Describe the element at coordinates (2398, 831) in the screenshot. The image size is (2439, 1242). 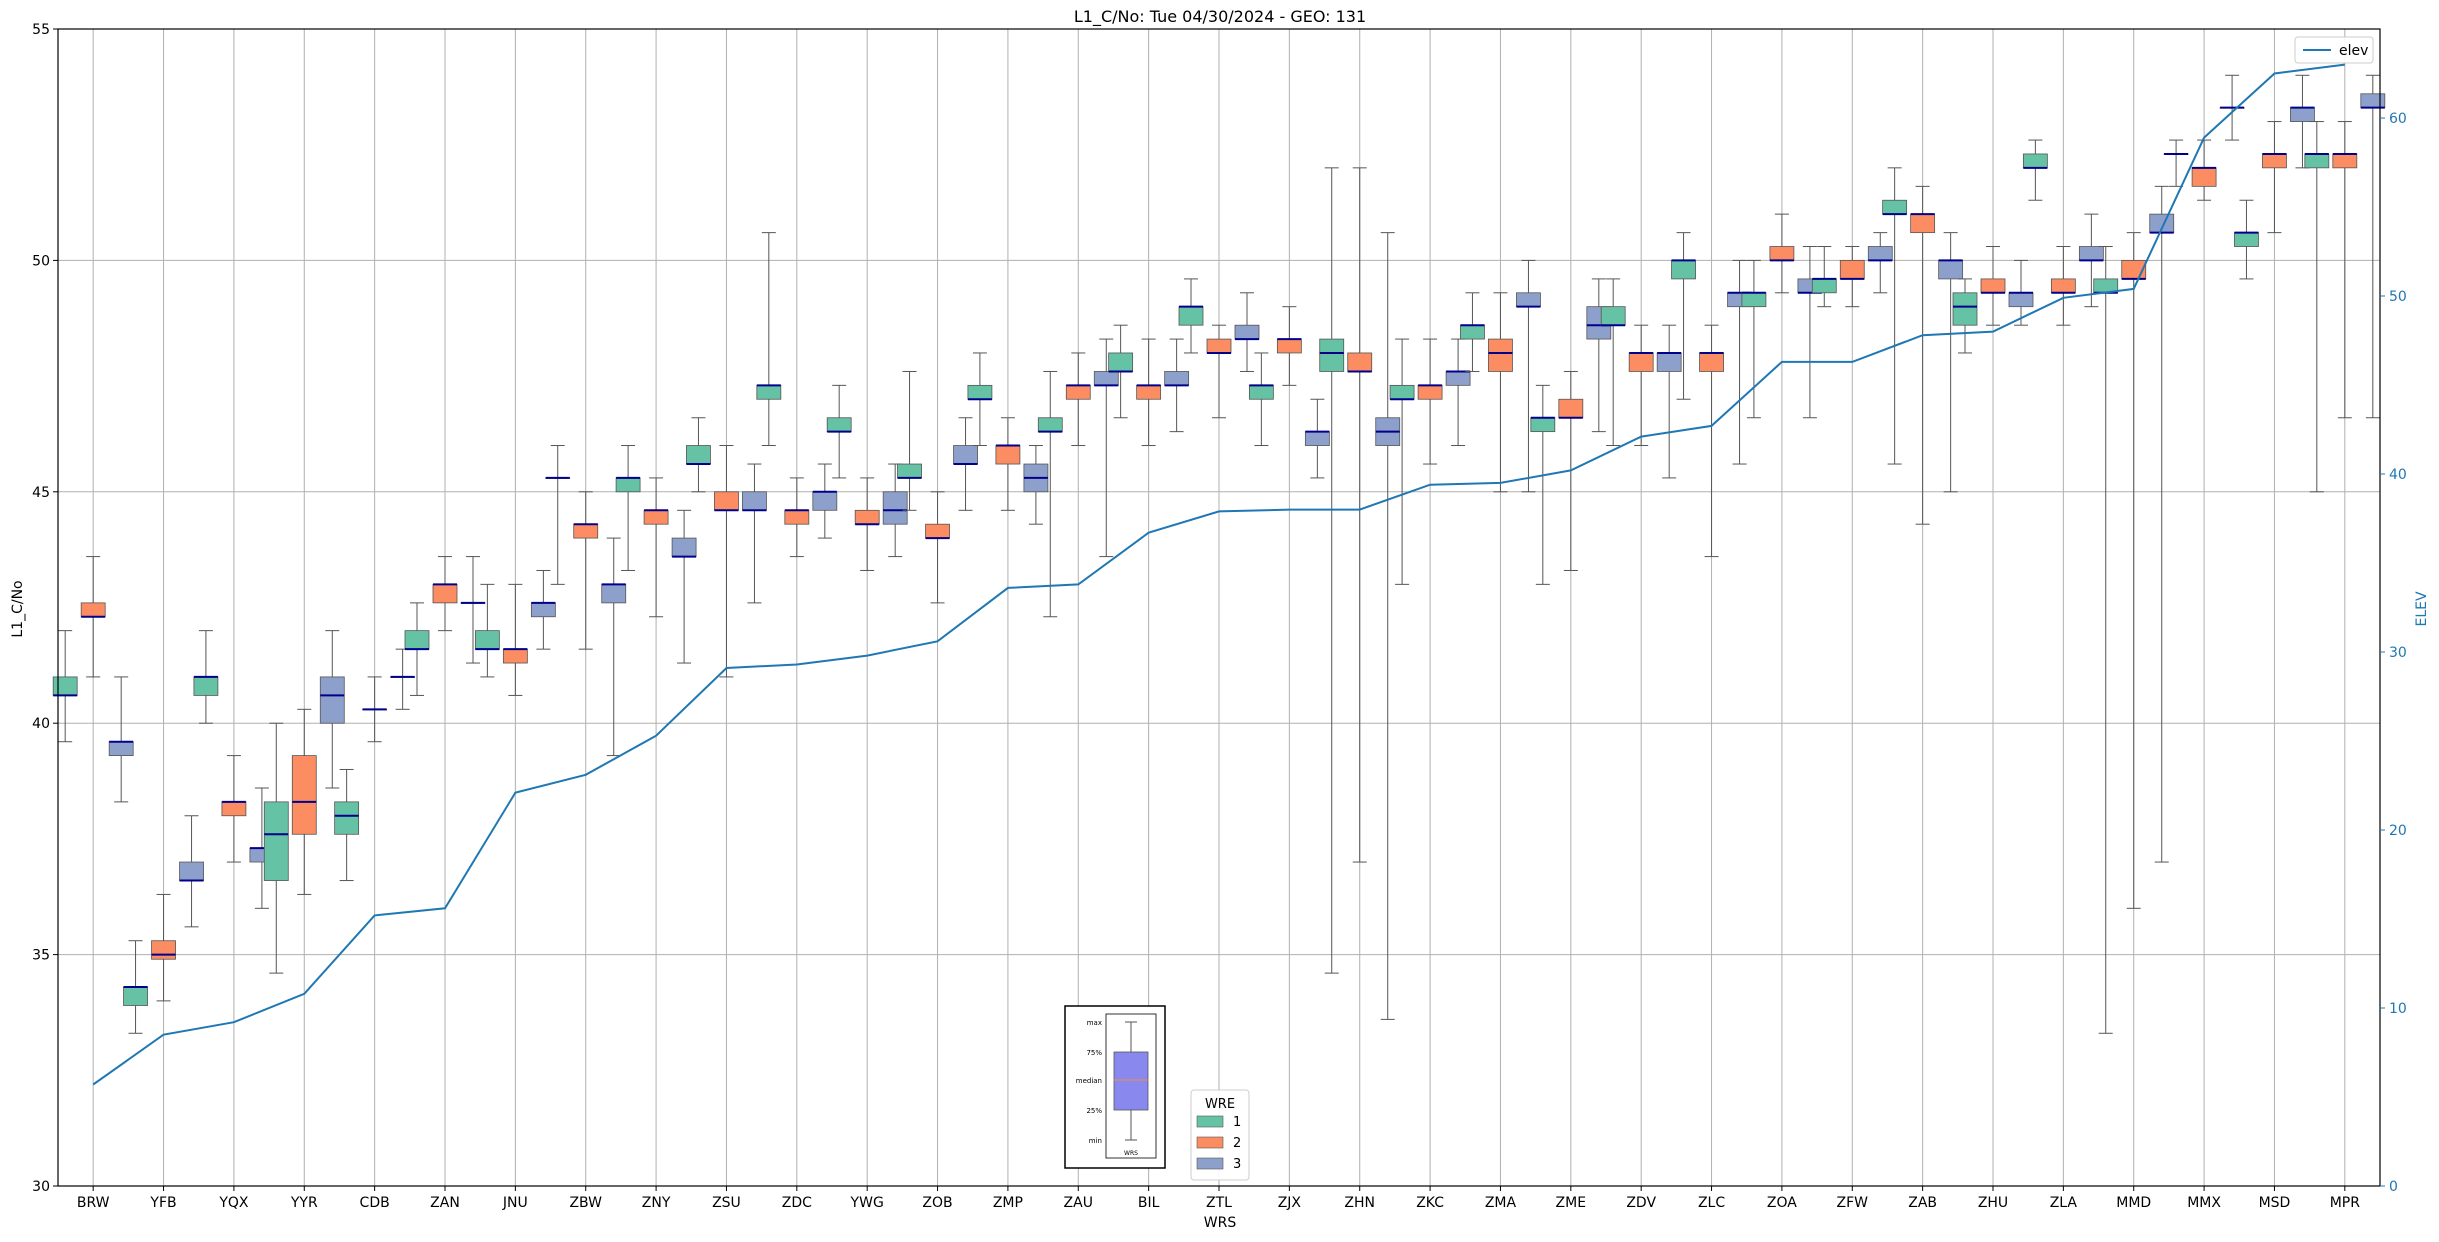
I see `y2-tick-label: 20` at that location.